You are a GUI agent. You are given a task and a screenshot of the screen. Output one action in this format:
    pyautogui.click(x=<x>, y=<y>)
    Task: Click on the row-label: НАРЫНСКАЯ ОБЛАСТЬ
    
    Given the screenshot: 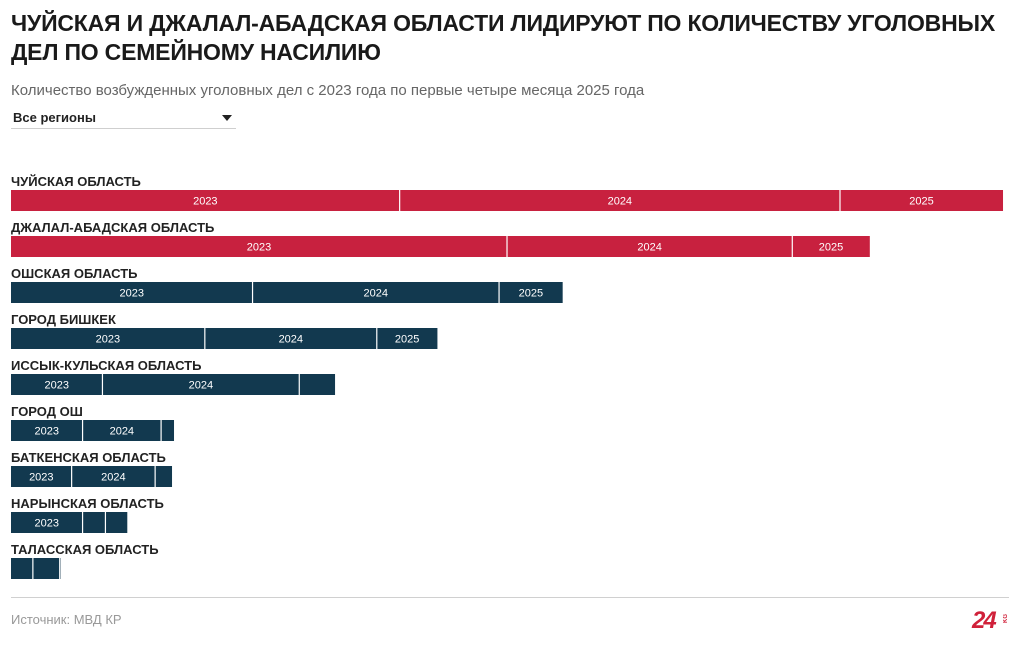 What is the action you would take?
    pyautogui.click(x=87, y=503)
    